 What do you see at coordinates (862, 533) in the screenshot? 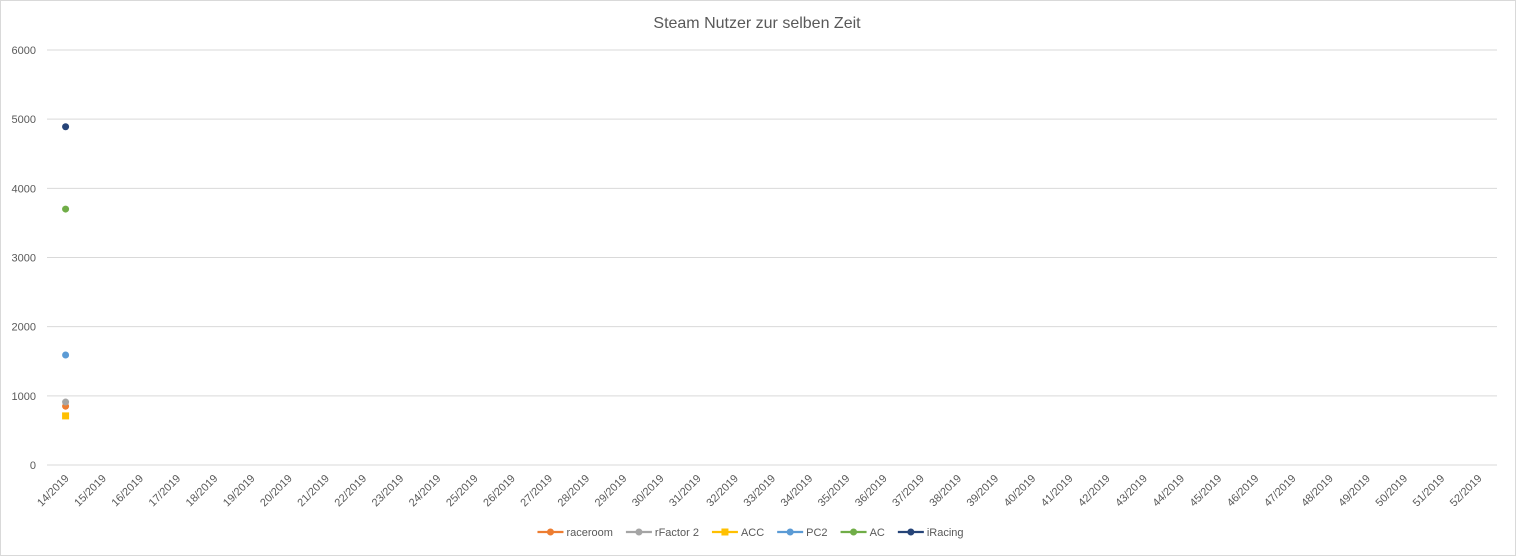
I see `legend-entry: AC` at bounding box center [862, 533].